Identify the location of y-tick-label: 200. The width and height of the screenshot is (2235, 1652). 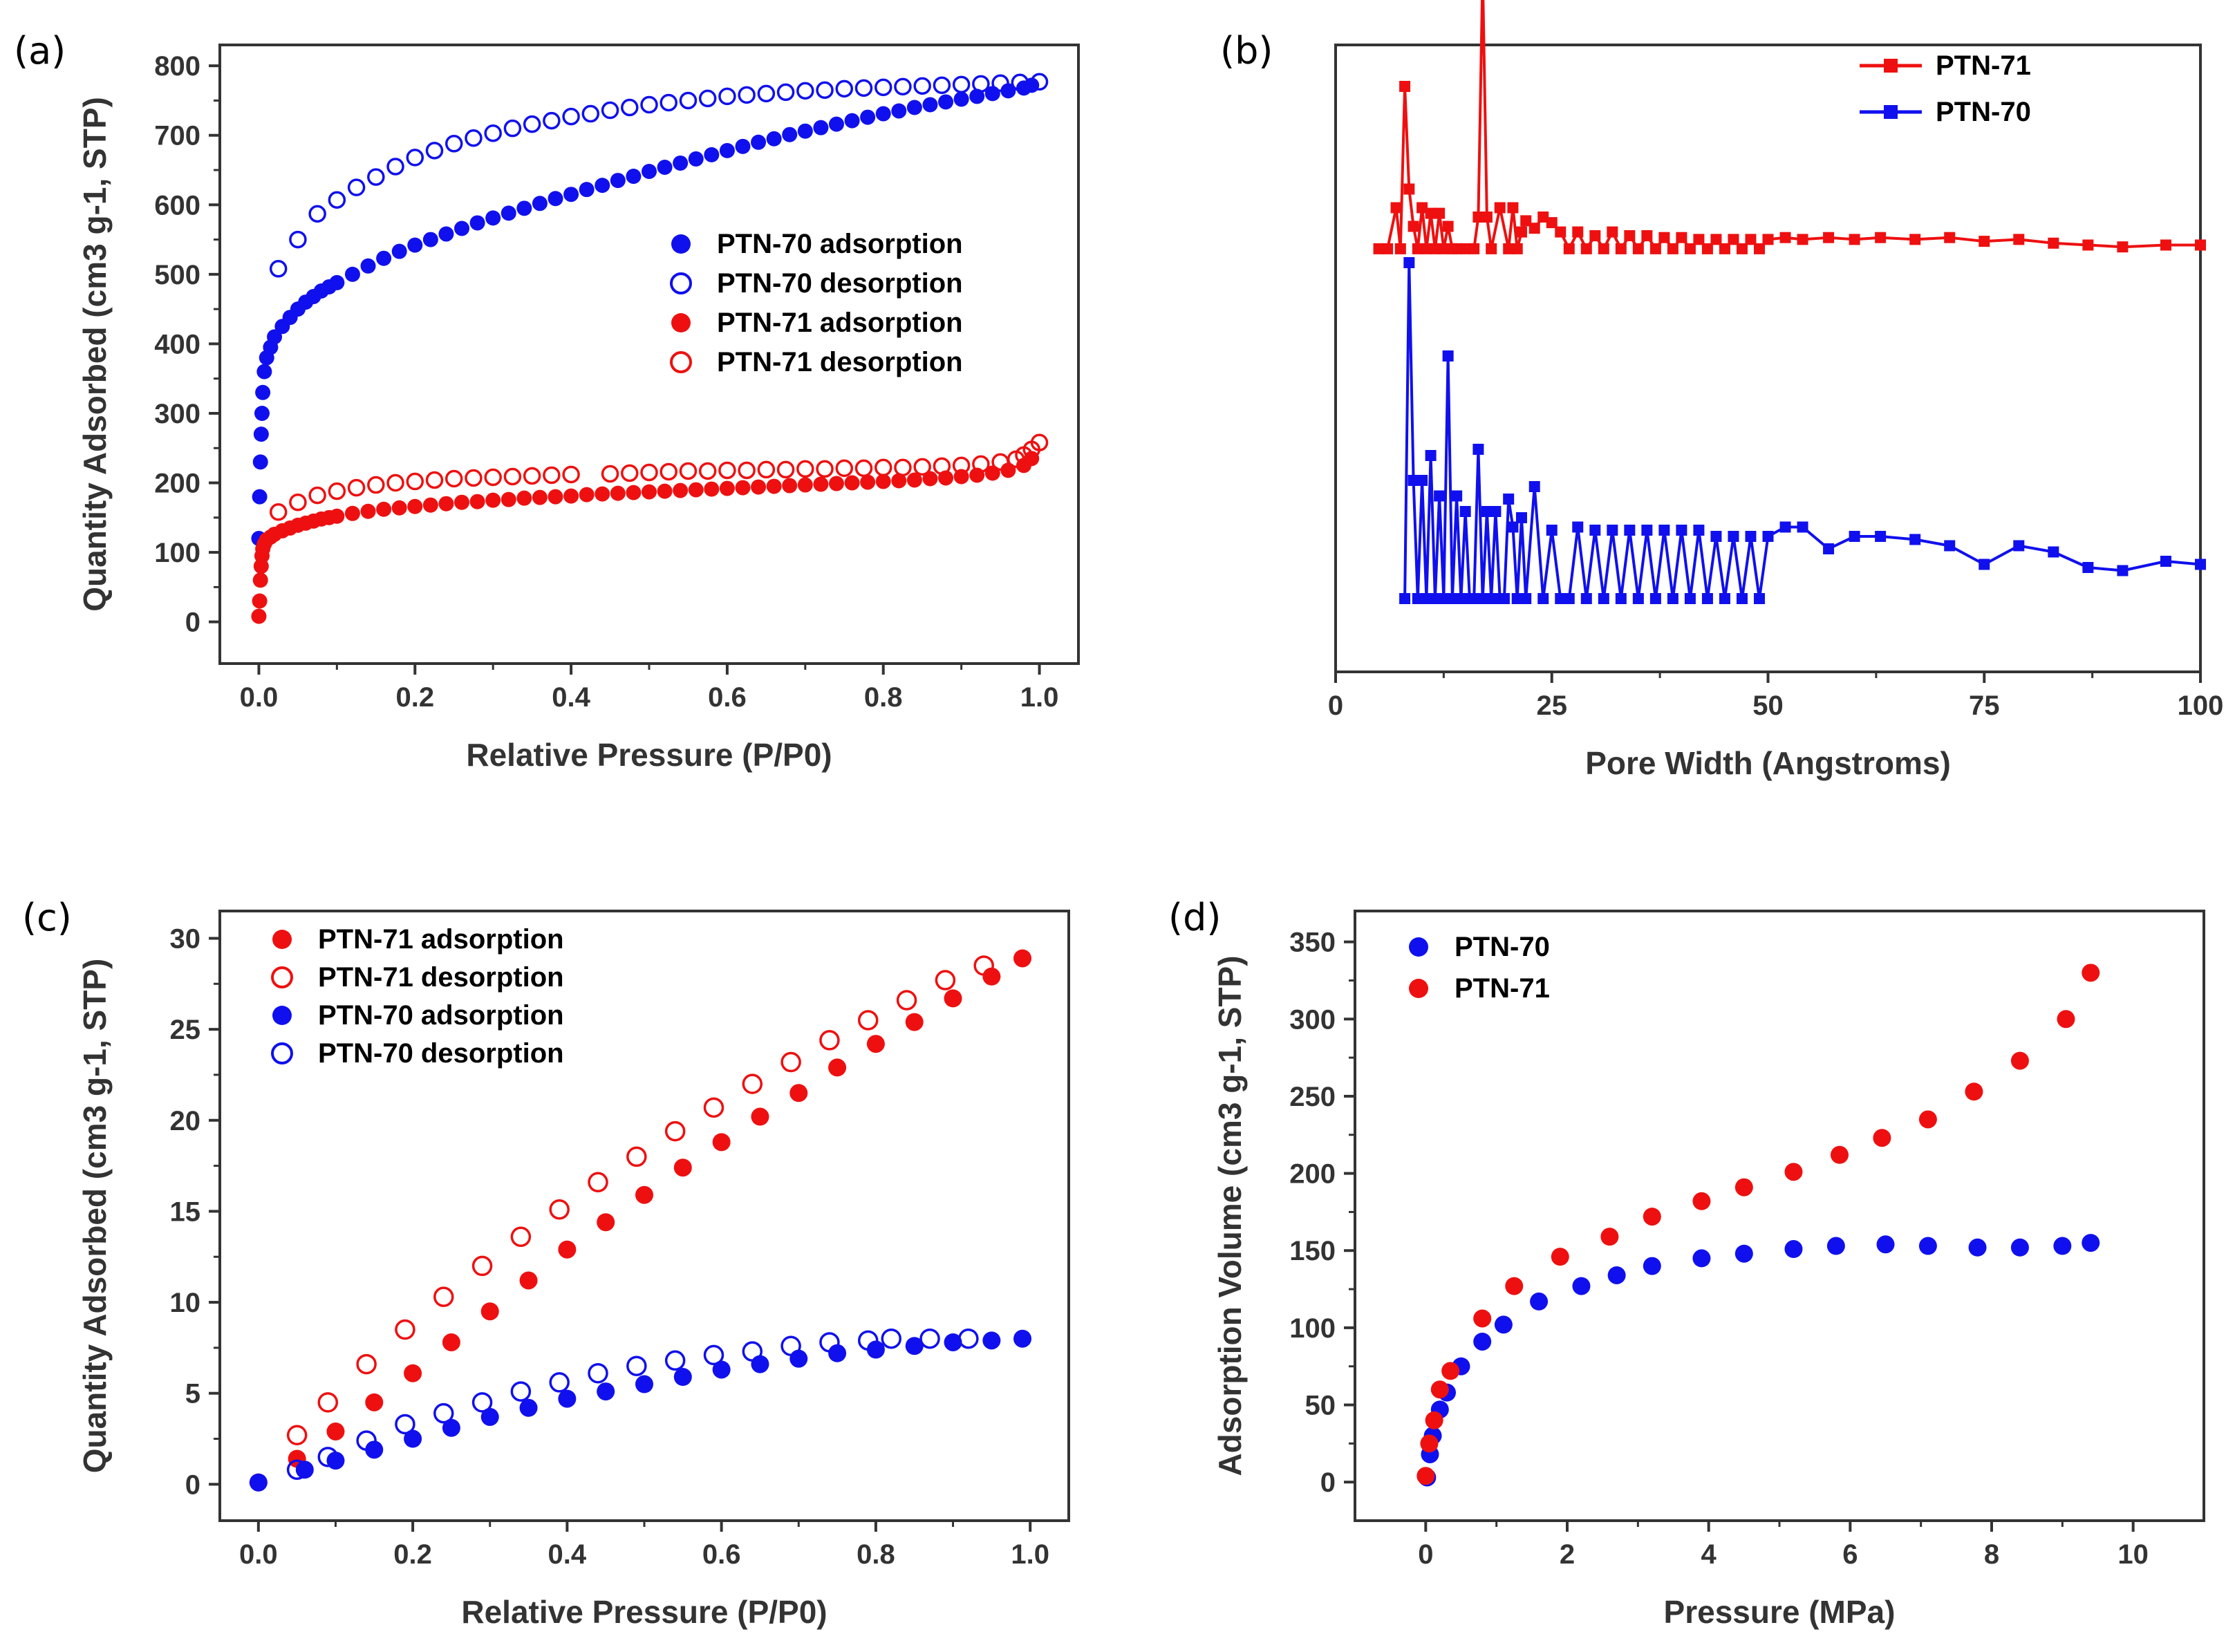
(177, 484).